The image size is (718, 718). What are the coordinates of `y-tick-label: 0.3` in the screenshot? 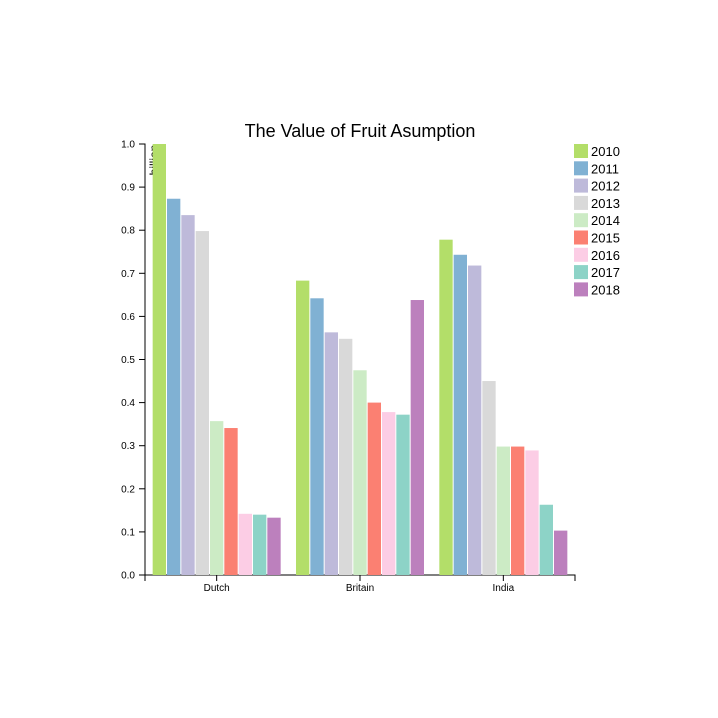 It's located at (128, 446).